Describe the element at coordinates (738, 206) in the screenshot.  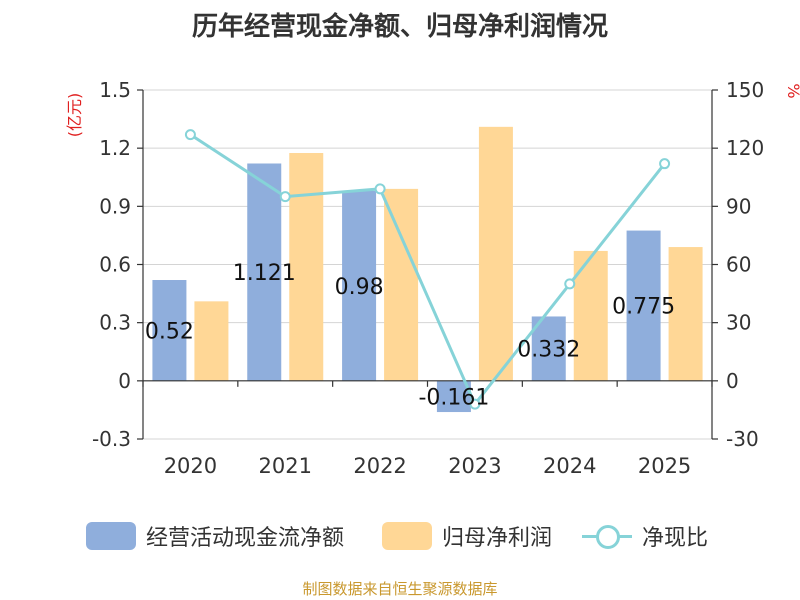
I see `right-axis-tick-label: 90` at that location.